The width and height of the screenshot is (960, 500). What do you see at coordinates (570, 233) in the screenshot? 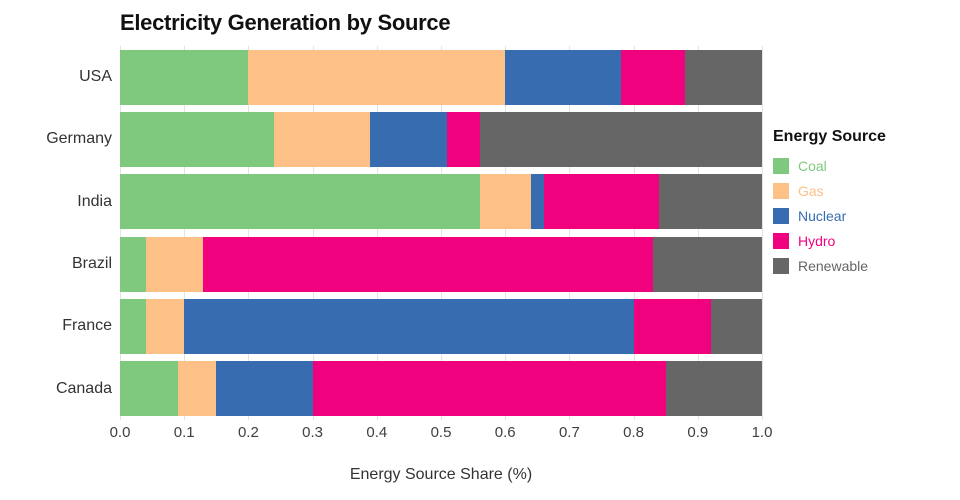
I see `gridline-0.7` at bounding box center [570, 233].